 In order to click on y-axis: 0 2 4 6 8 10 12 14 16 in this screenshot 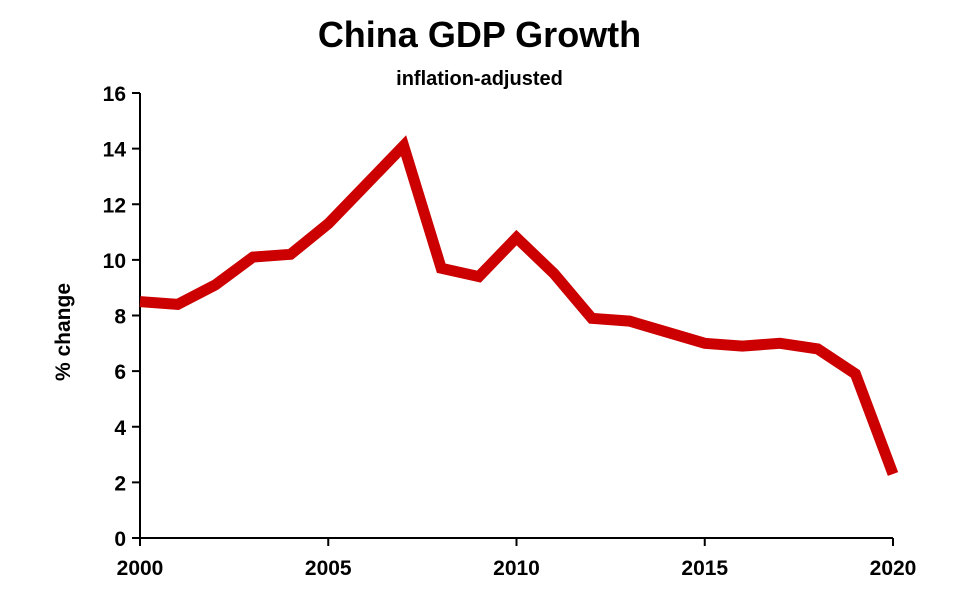, I will do `click(122, 317)`.